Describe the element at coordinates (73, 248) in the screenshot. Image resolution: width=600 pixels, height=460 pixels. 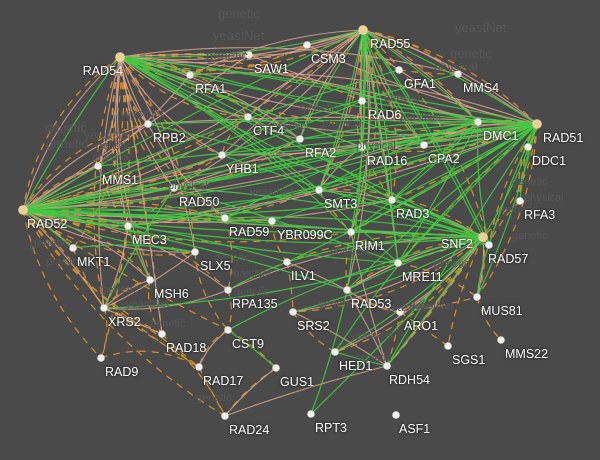
I see `graph-node-mkt1` at that location.